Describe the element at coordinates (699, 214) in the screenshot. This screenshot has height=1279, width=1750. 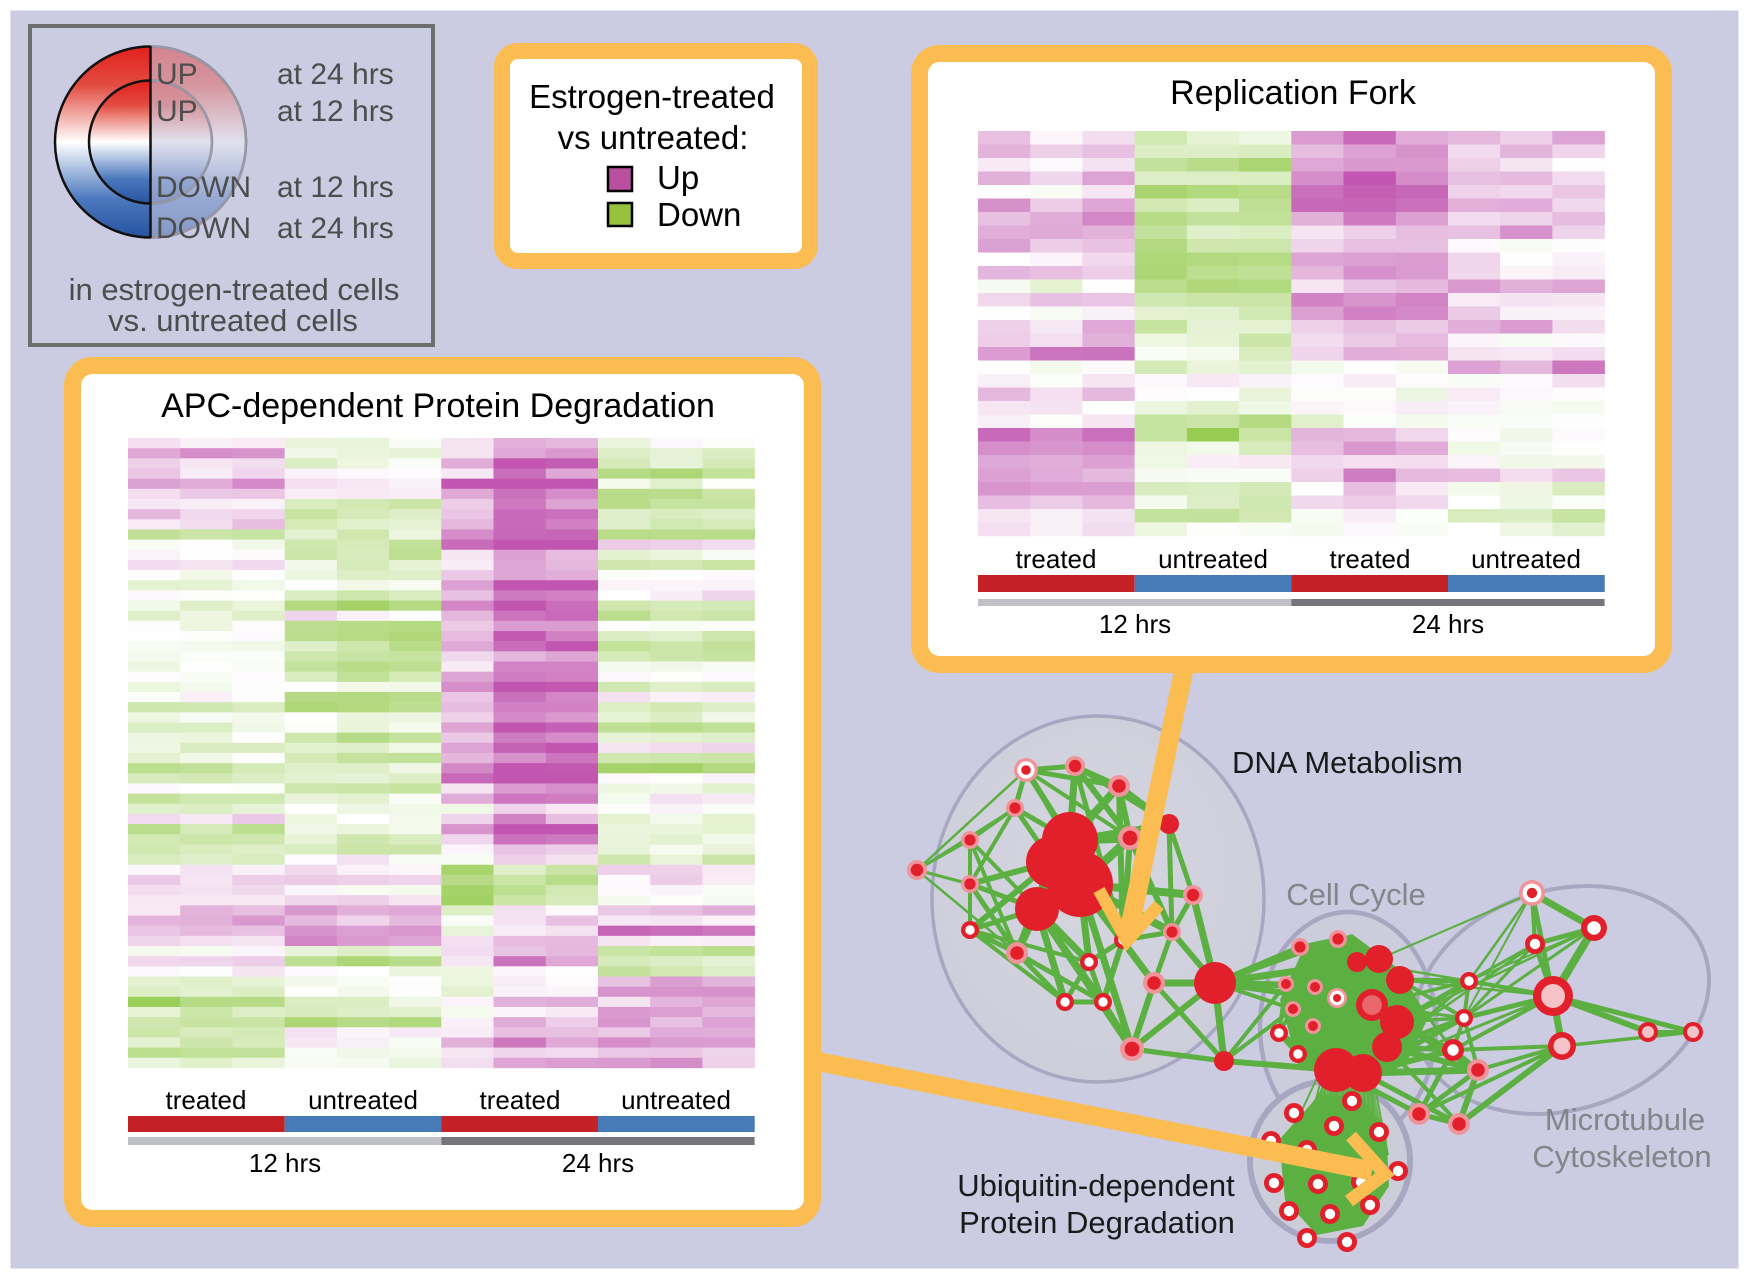
I see `svg-text: Down` at that location.